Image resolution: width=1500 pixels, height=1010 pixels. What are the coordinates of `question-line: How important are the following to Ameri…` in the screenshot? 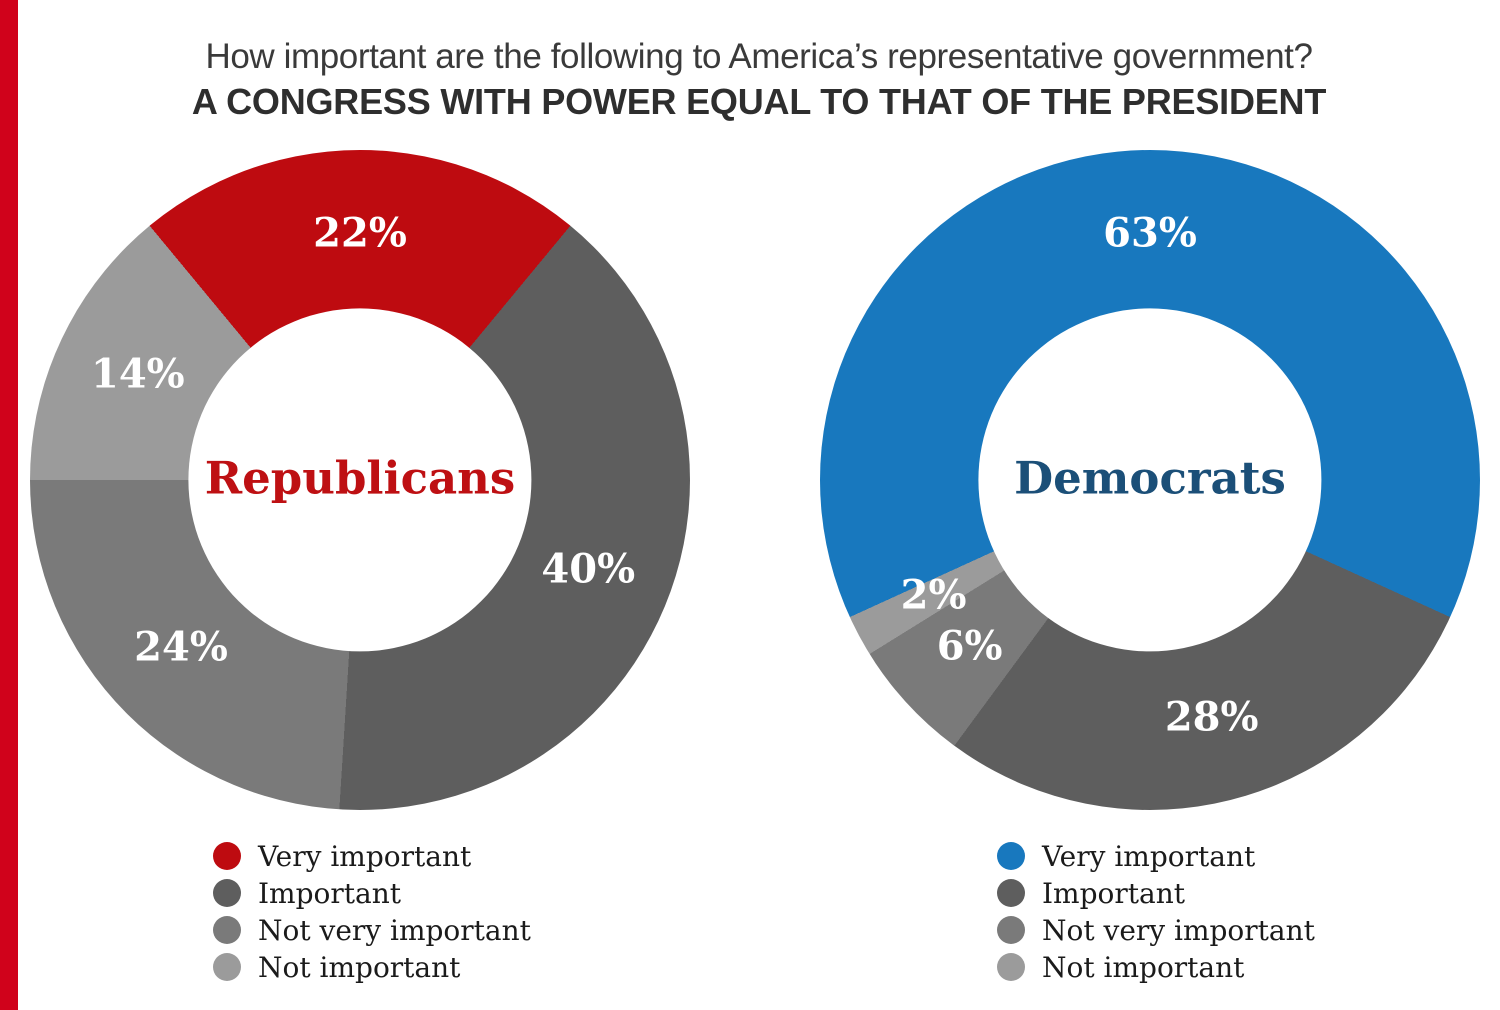 It's located at (759, 56).